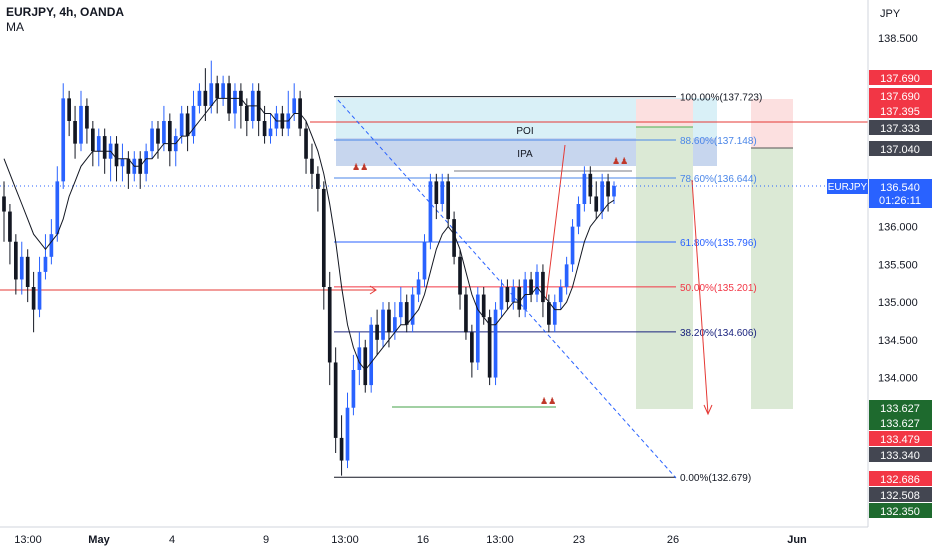 This screenshot has width=932, height=550. What do you see at coordinates (772, 278) in the screenshot?
I see `short-position-2-target` at bounding box center [772, 278].